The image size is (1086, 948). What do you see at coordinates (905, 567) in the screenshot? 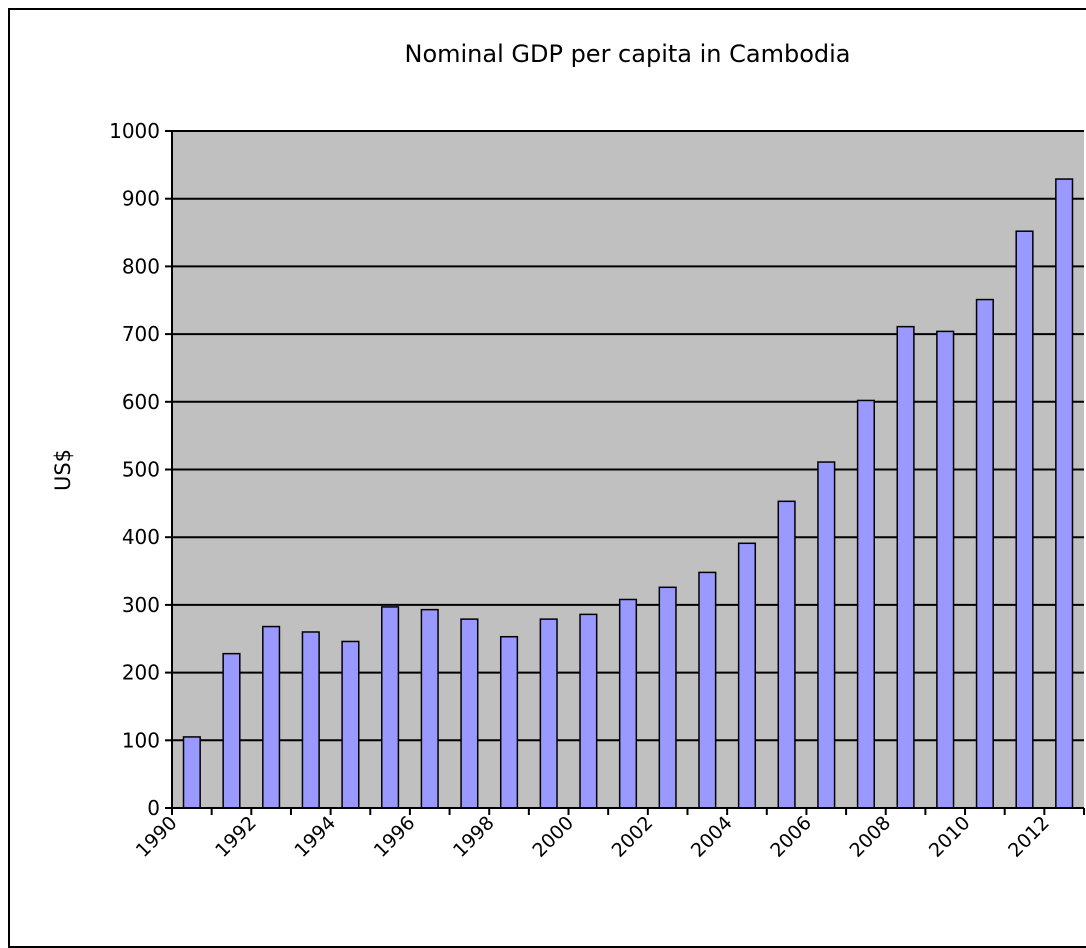
I see `bar-2008` at bounding box center [905, 567].